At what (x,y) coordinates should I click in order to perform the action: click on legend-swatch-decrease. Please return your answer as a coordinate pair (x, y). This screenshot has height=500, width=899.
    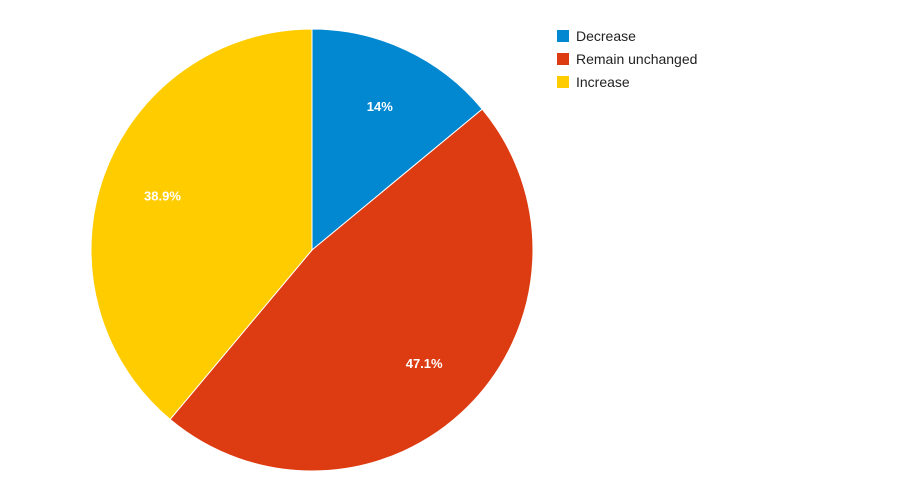
    Looking at the image, I should click on (563, 35).